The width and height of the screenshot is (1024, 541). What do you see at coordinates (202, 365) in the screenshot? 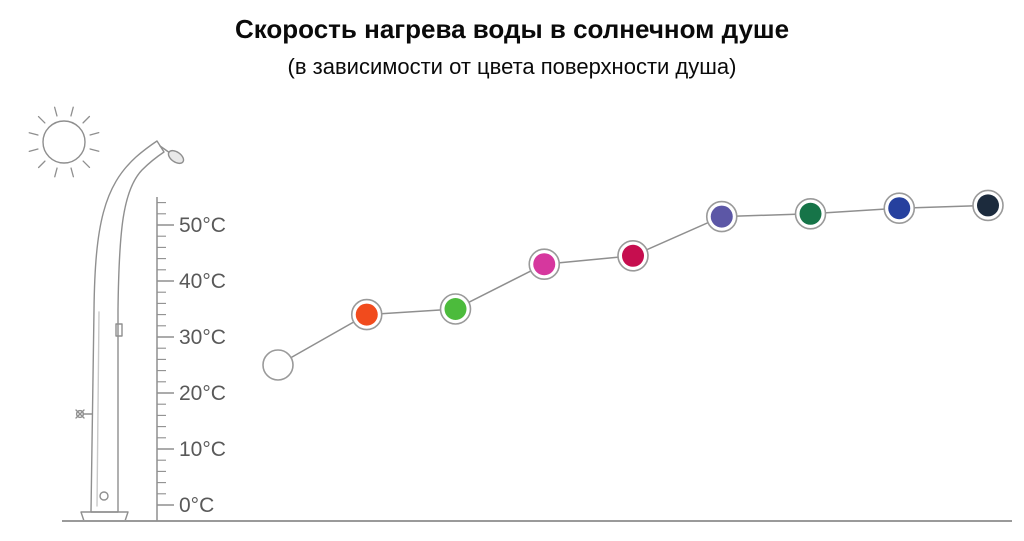
I see `y-axis-labels: 0°C 10°C 20°C 30°C 40°C 50°C` at bounding box center [202, 365].